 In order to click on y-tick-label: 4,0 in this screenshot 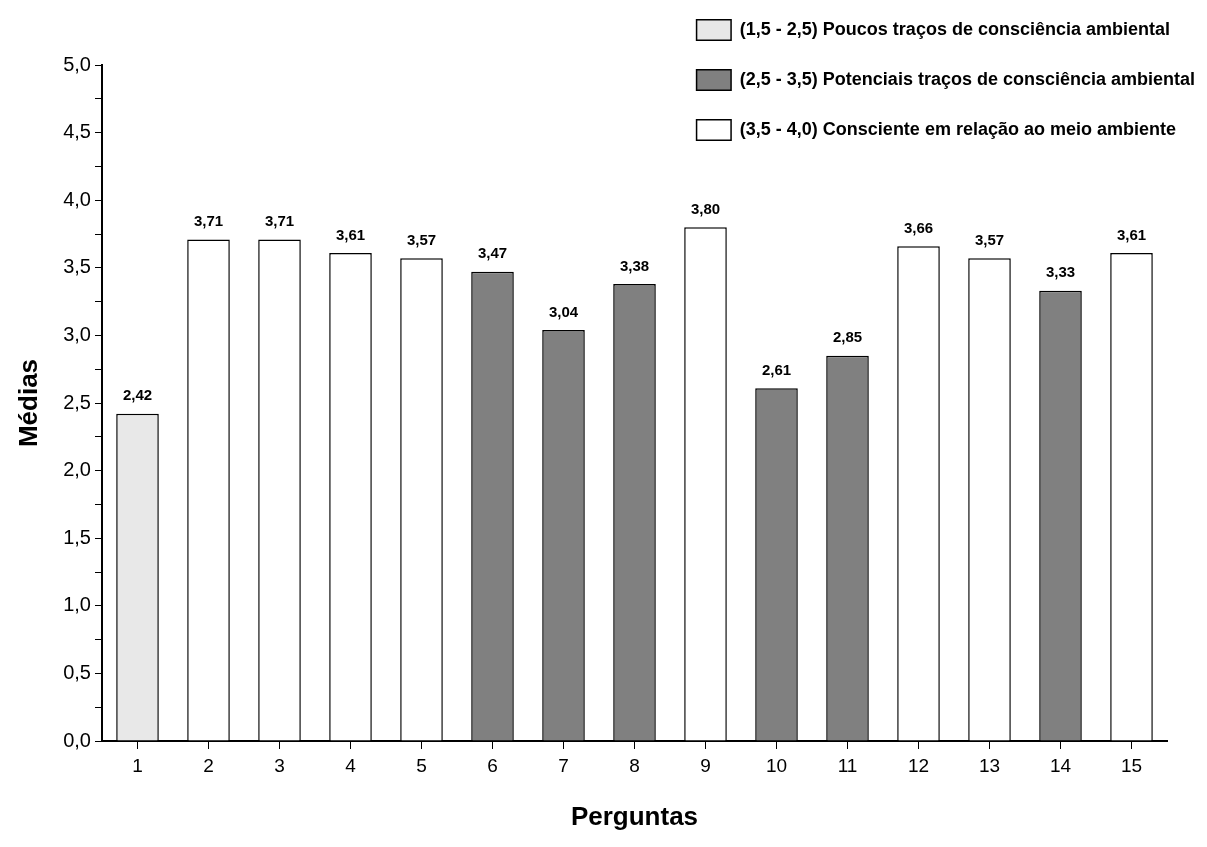, I will do `click(77, 198)`.